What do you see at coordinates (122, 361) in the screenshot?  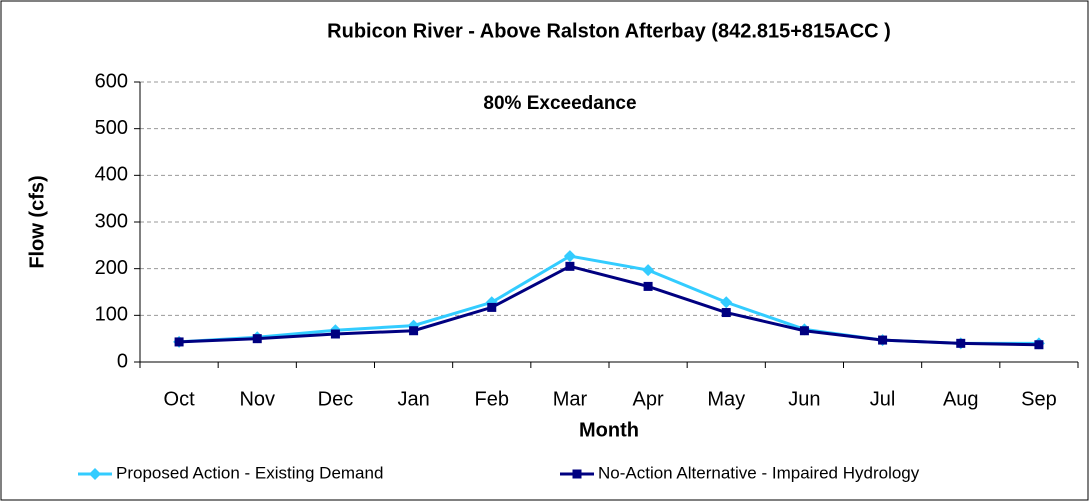 I see `y-tick-label: 0` at bounding box center [122, 361].